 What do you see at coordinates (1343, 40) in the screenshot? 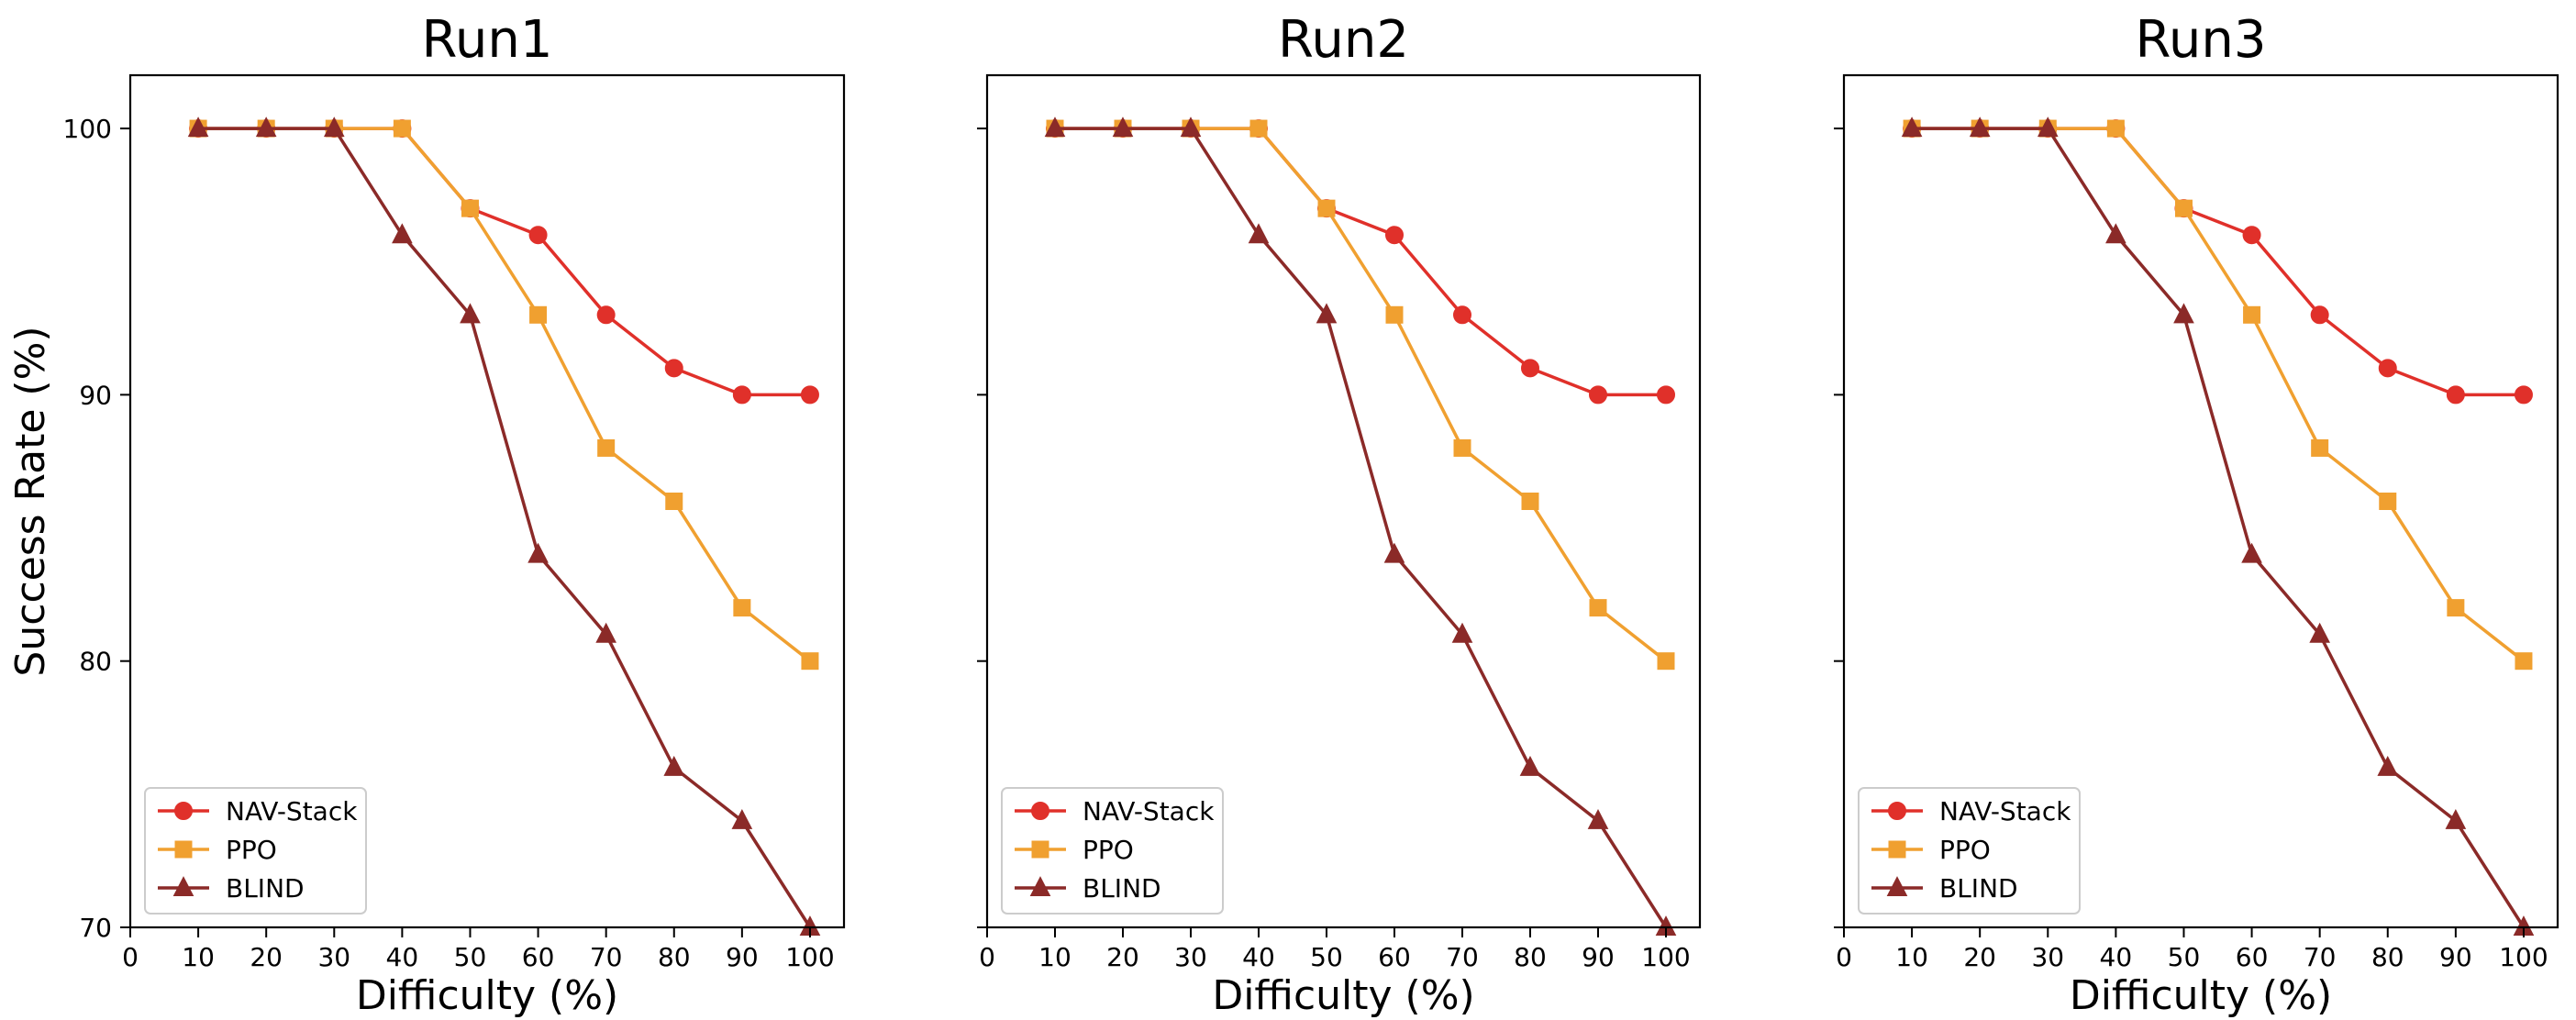
I see `chart-title: Run2` at bounding box center [1343, 40].